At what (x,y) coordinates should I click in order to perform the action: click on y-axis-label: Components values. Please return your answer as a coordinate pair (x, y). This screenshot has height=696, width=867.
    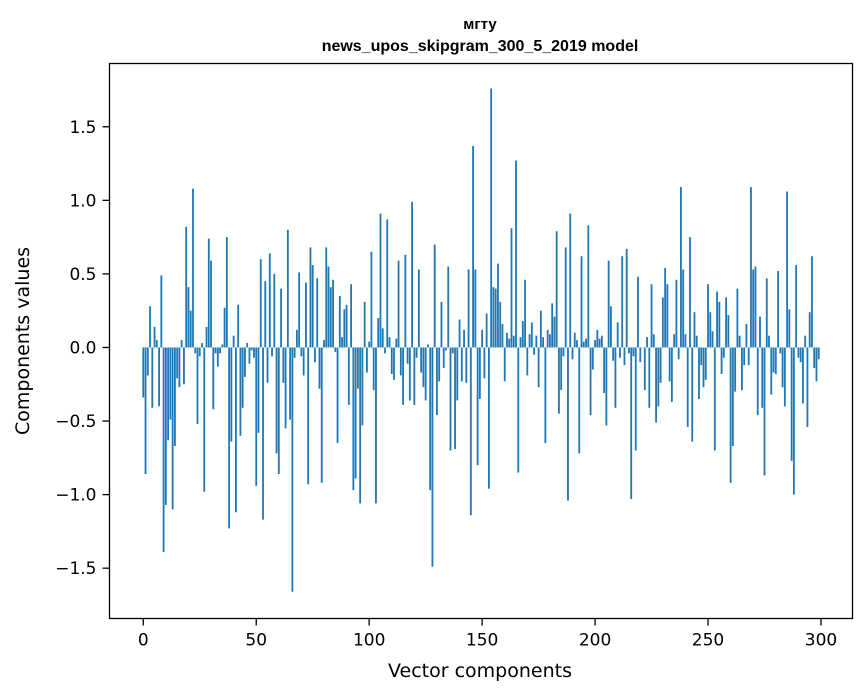
    Looking at the image, I should click on (23, 341).